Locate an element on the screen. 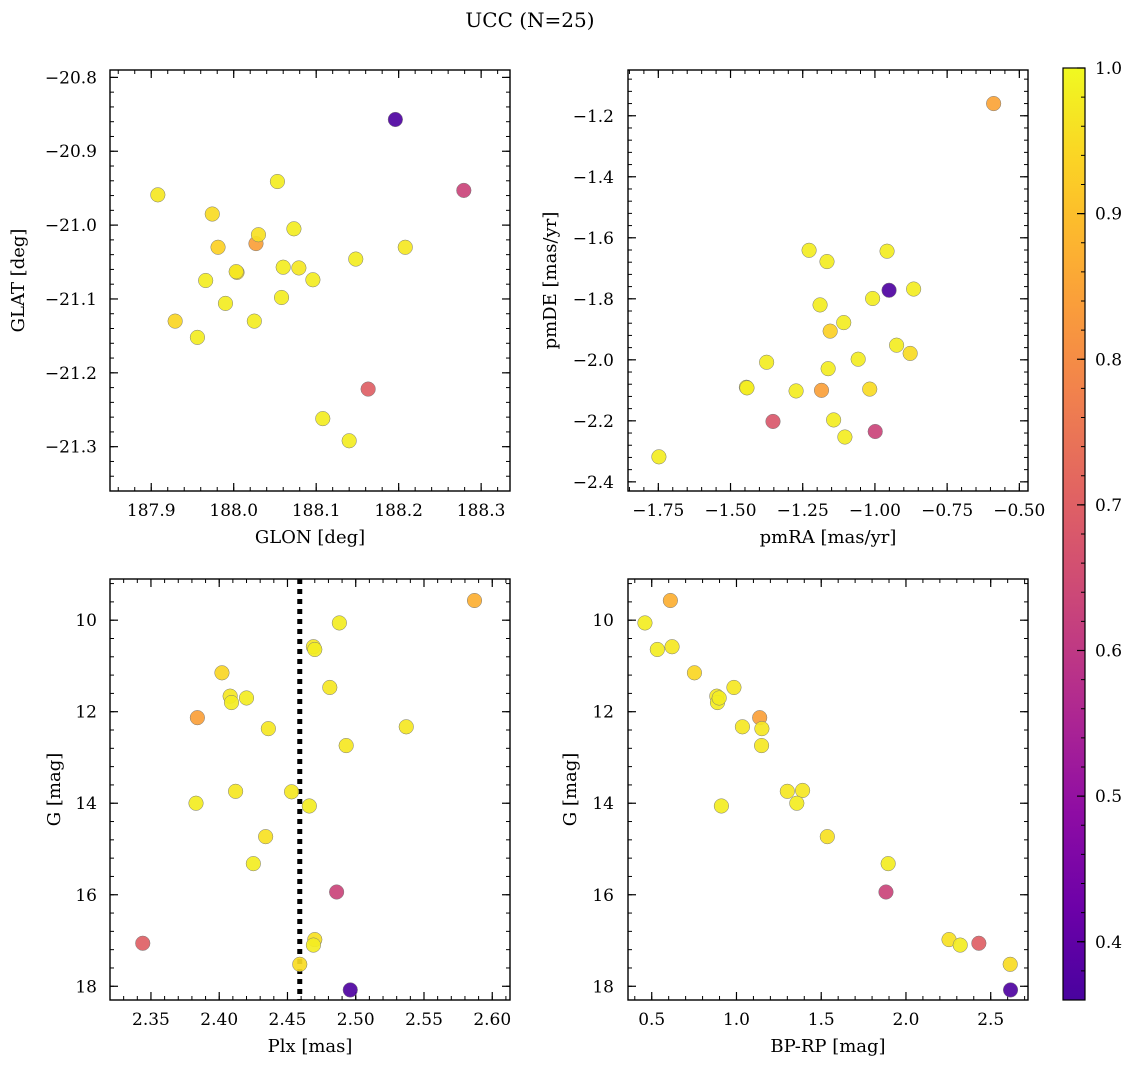 The image size is (1136, 1068). x-tick-label: 188.1 is located at coordinates (316, 511).